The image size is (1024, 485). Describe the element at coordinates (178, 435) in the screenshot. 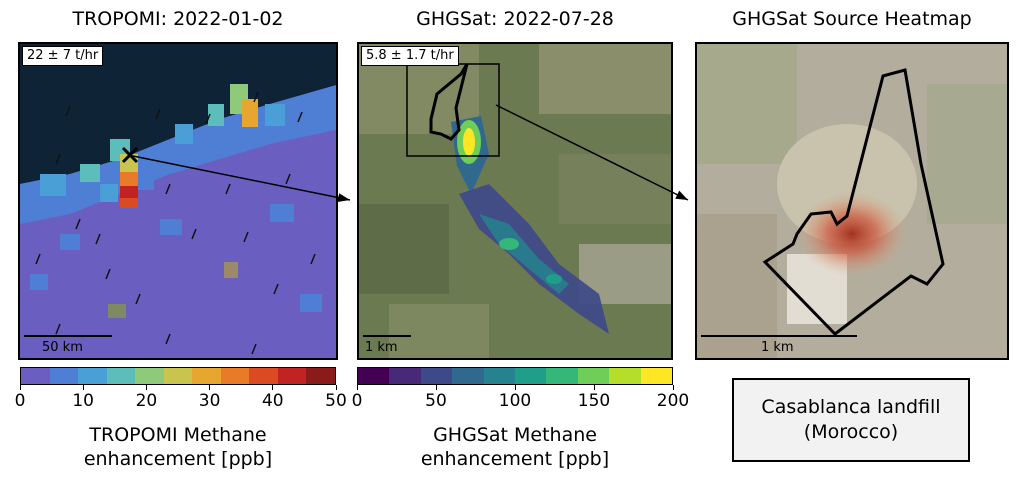

I see `tropomi-colorbar-label-line1: TROPOMI Methane` at that location.